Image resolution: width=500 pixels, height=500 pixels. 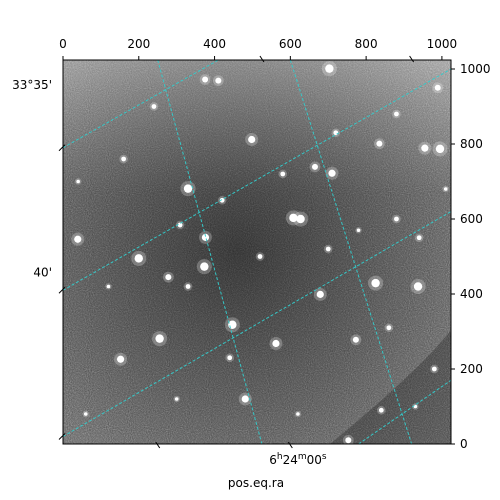 I want to click on x-axis-label: pos.eq.ra, so click(x=256, y=483).